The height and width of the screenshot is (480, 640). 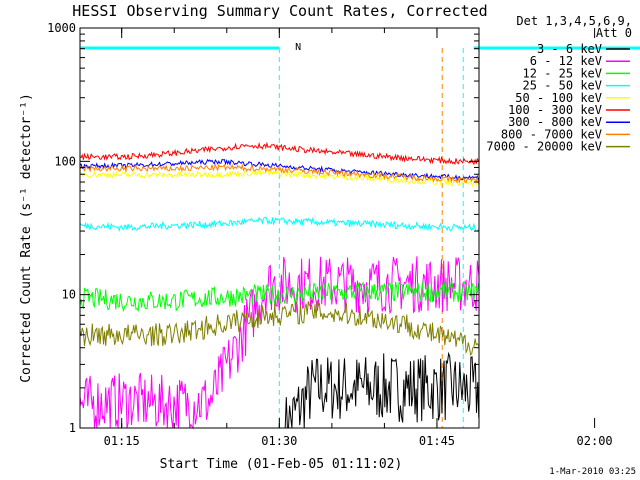 What do you see at coordinates (562, 73) in the screenshot?
I see `legend-label: 12 - 25 keV` at bounding box center [562, 73].